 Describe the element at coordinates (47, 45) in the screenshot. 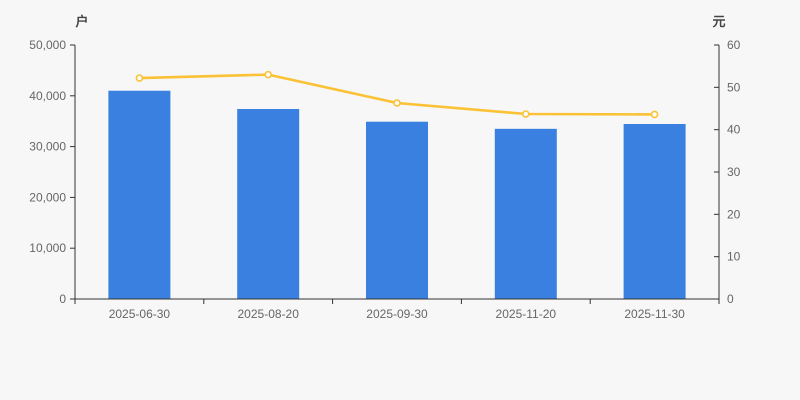

I see `left-axis-tick-label: 50,000` at that location.